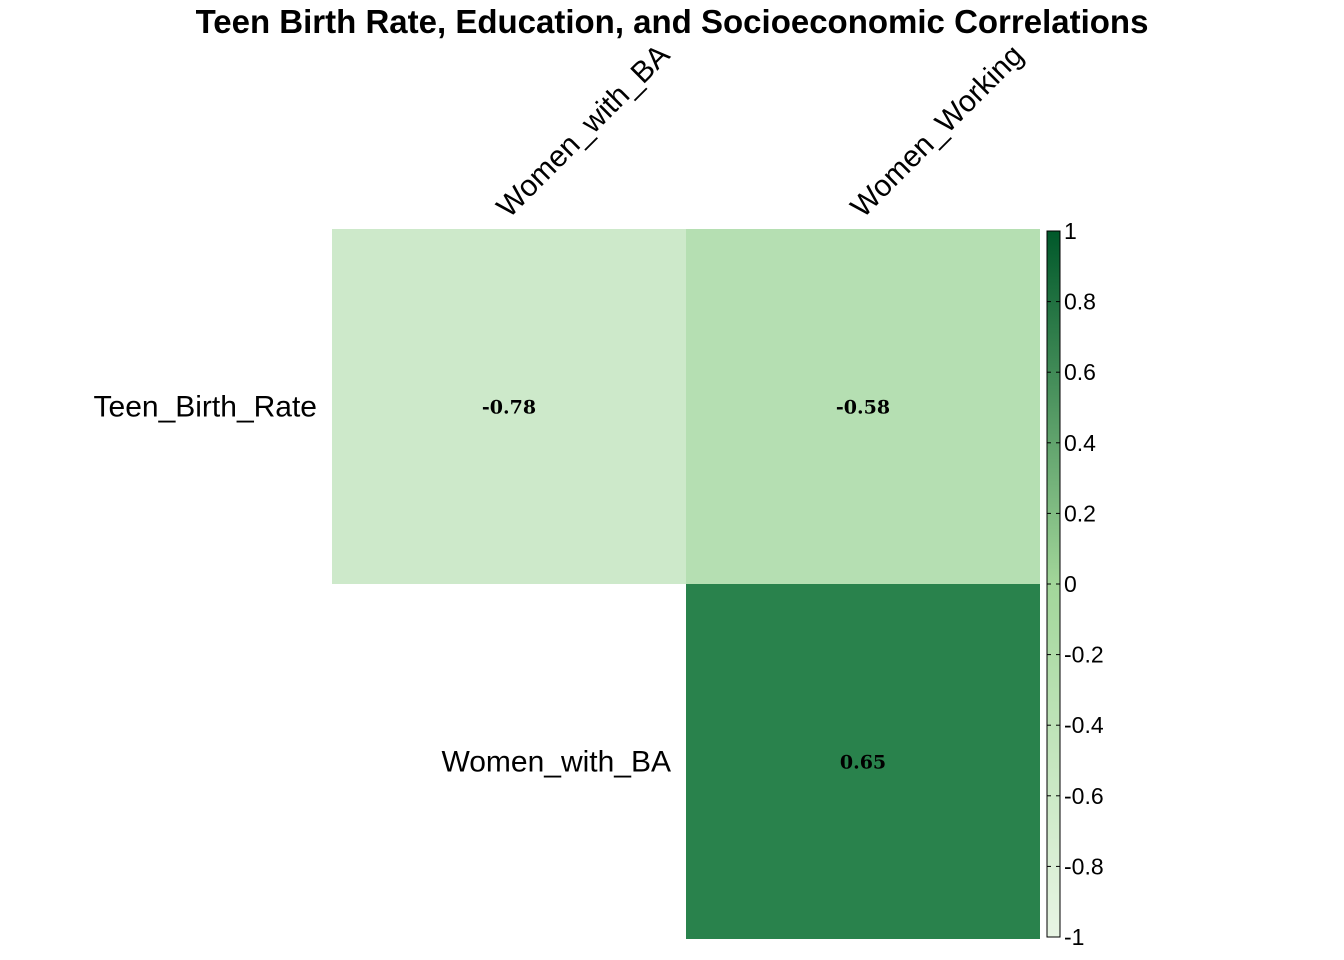 This screenshot has width=1344, height=960. What do you see at coordinates (1084, 866) in the screenshot?
I see `colorbar-tick-label: -0.8` at bounding box center [1084, 866].